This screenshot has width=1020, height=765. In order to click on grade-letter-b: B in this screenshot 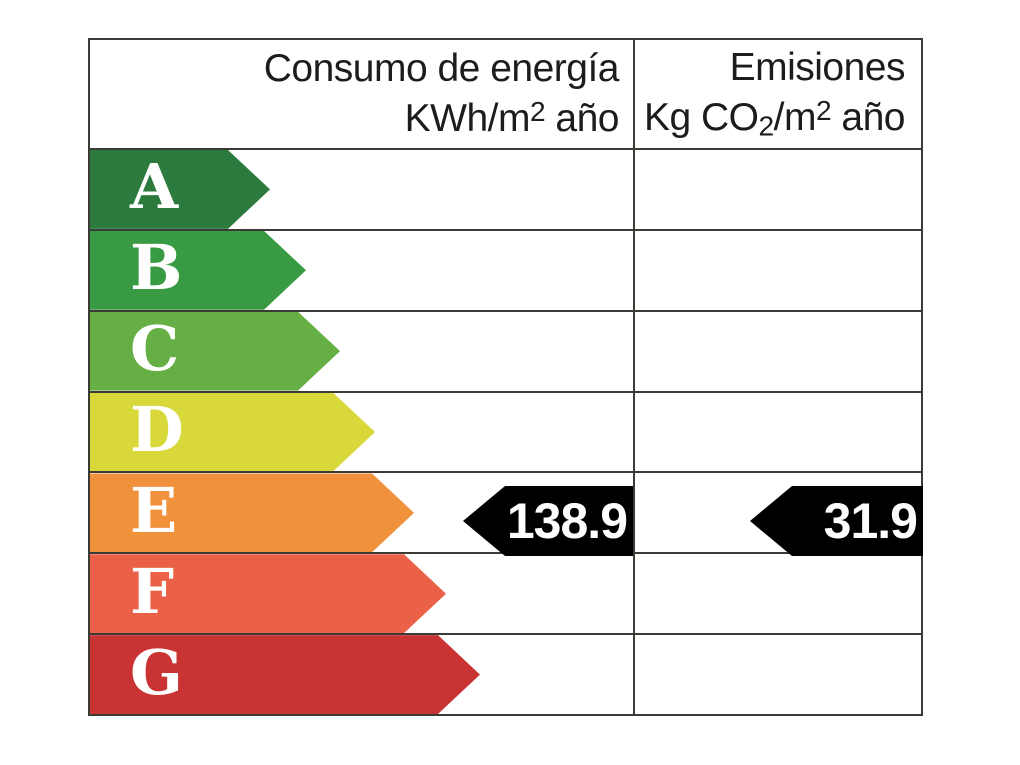, I will do `click(156, 268)`.